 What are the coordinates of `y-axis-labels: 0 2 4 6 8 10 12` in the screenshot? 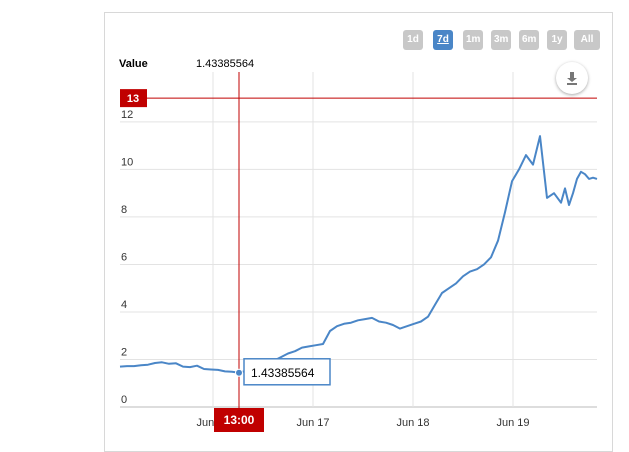 It's located at (127, 257).